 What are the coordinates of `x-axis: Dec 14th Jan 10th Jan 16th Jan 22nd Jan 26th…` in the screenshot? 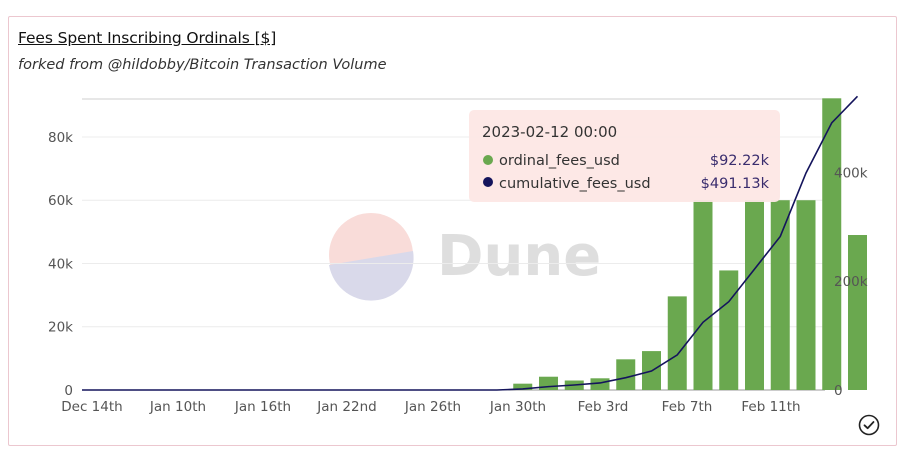 It's located at (430, 407).